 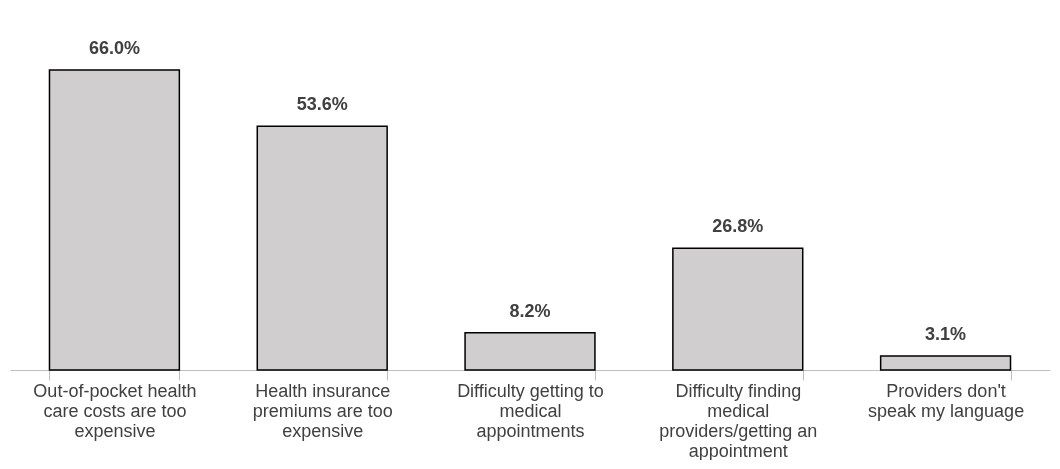 I want to click on x-tick-label: Difficulty finding medical providers/getting an appointment, so click(x=738, y=420).